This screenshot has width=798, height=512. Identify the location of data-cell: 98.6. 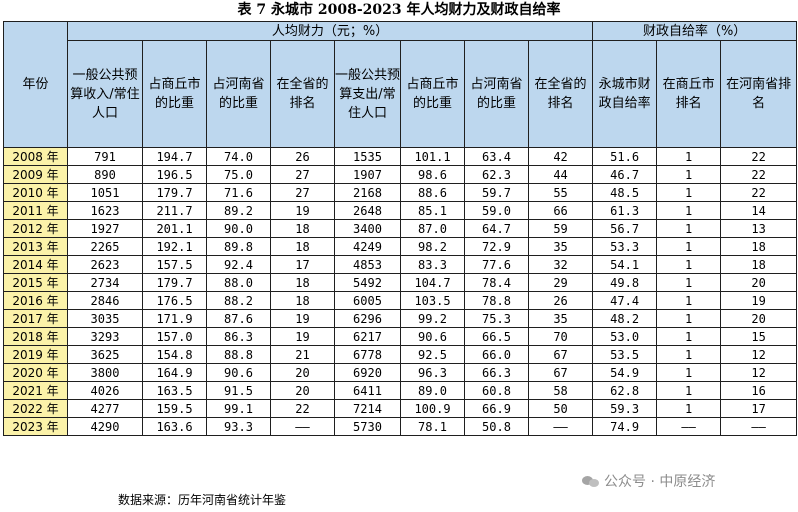
(432, 174).